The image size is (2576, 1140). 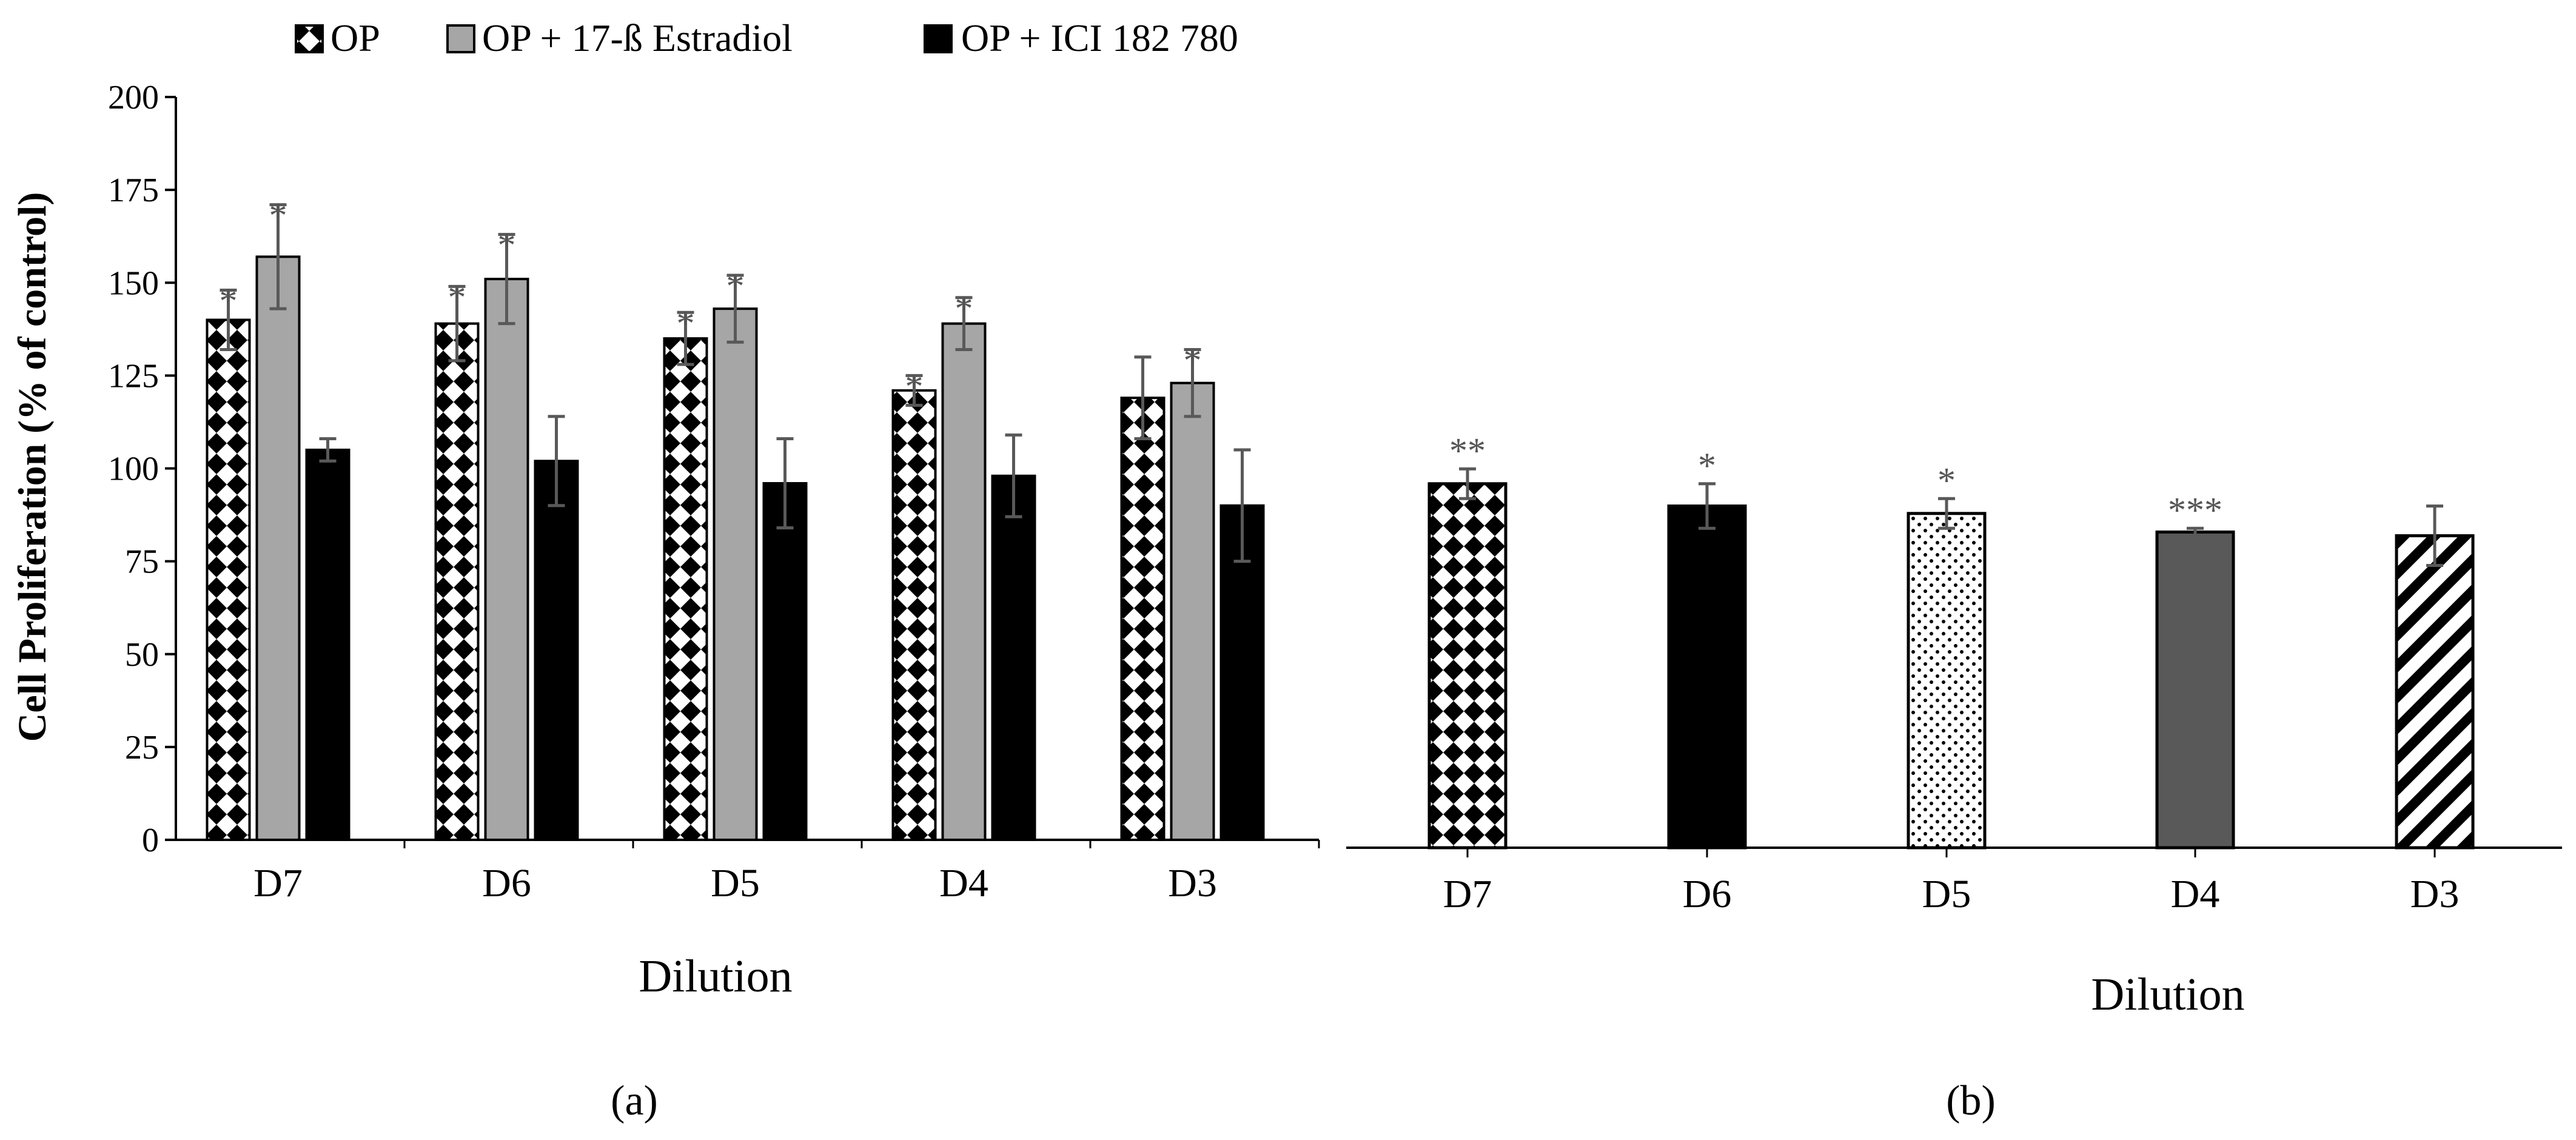 What do you see at coordinates (1143, 619) in the screenshot?
I see `panel-a-bar-D3-s0` at bounding box center [1143, 619].